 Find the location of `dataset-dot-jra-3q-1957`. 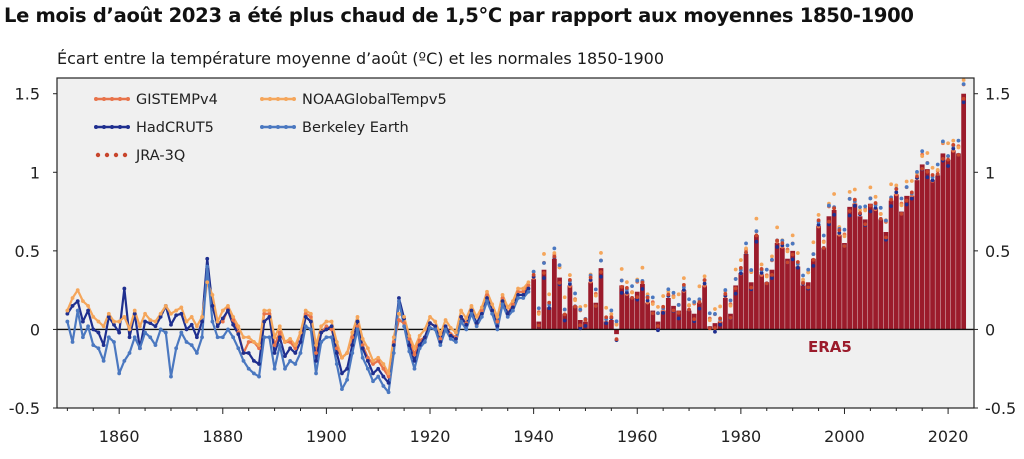

dataset-dot-jra-3q-1957 is located at coordinates (621, 287).